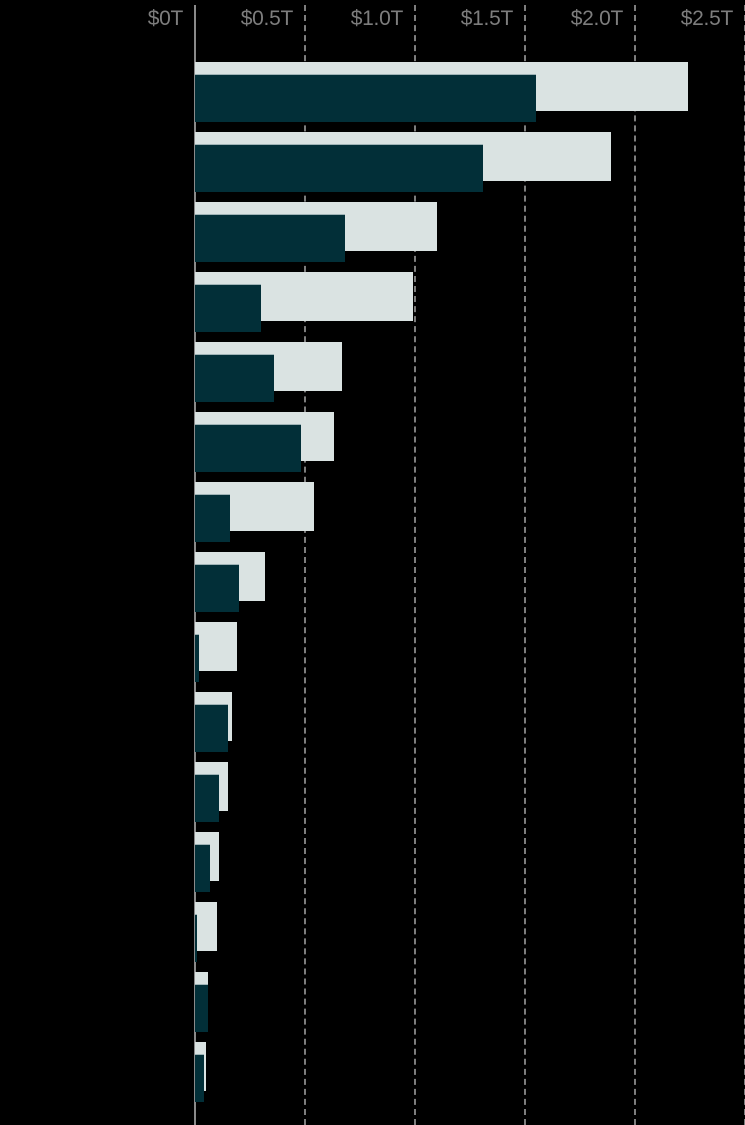 The height and width of the screenshot is (1125, 745). I want to click on tick-label-2.5: $2.5T, so click(707, 18).